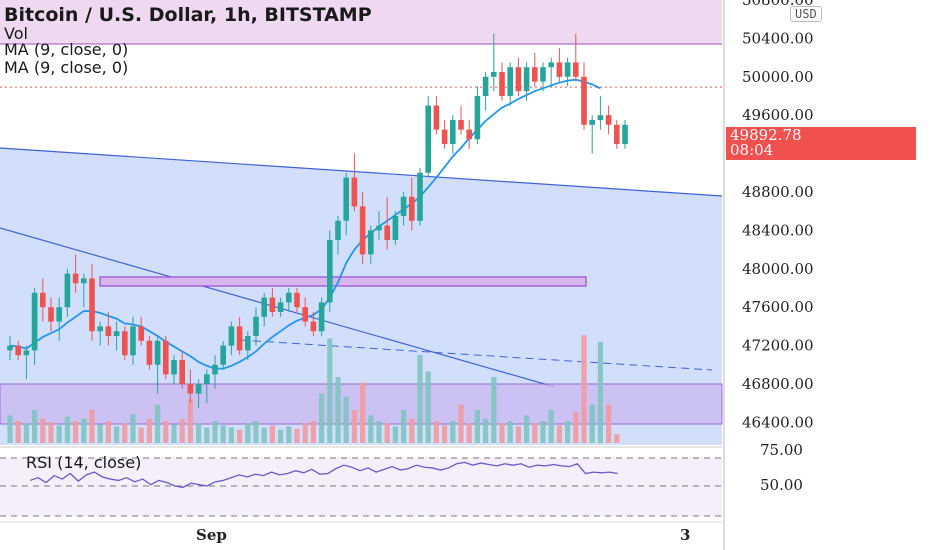 Image resolution: width=932 pixels, height=550 pixels. What do you see at coordinates (66, 49) in the screenshot?
I see `ma-indicator-label-1: MA (9, close, 0)` at bounding box center [66, 49].